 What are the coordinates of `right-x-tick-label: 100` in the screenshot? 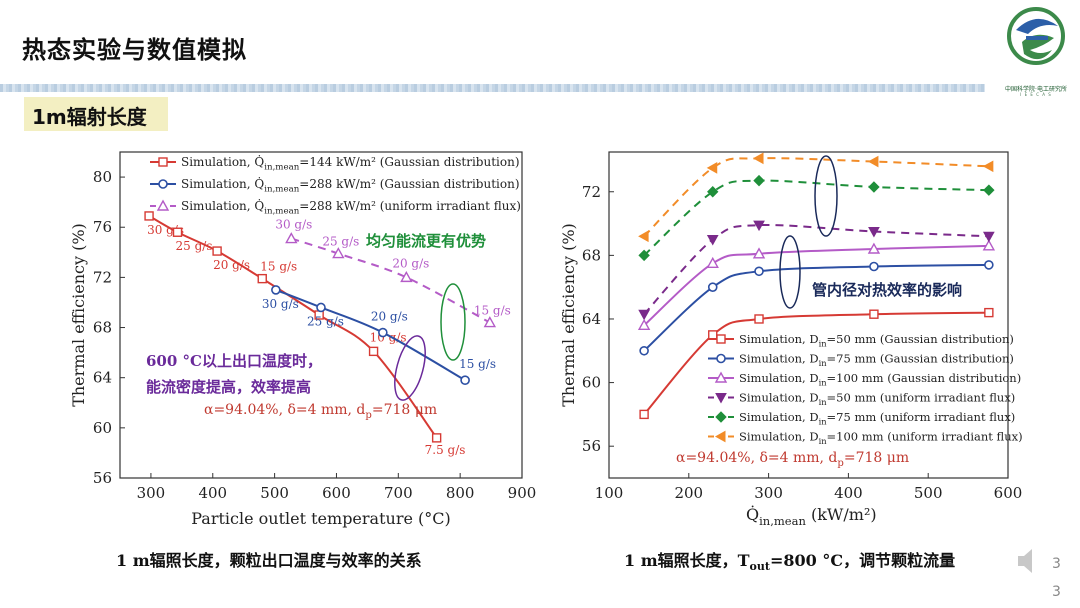 It's located at (609, 493).